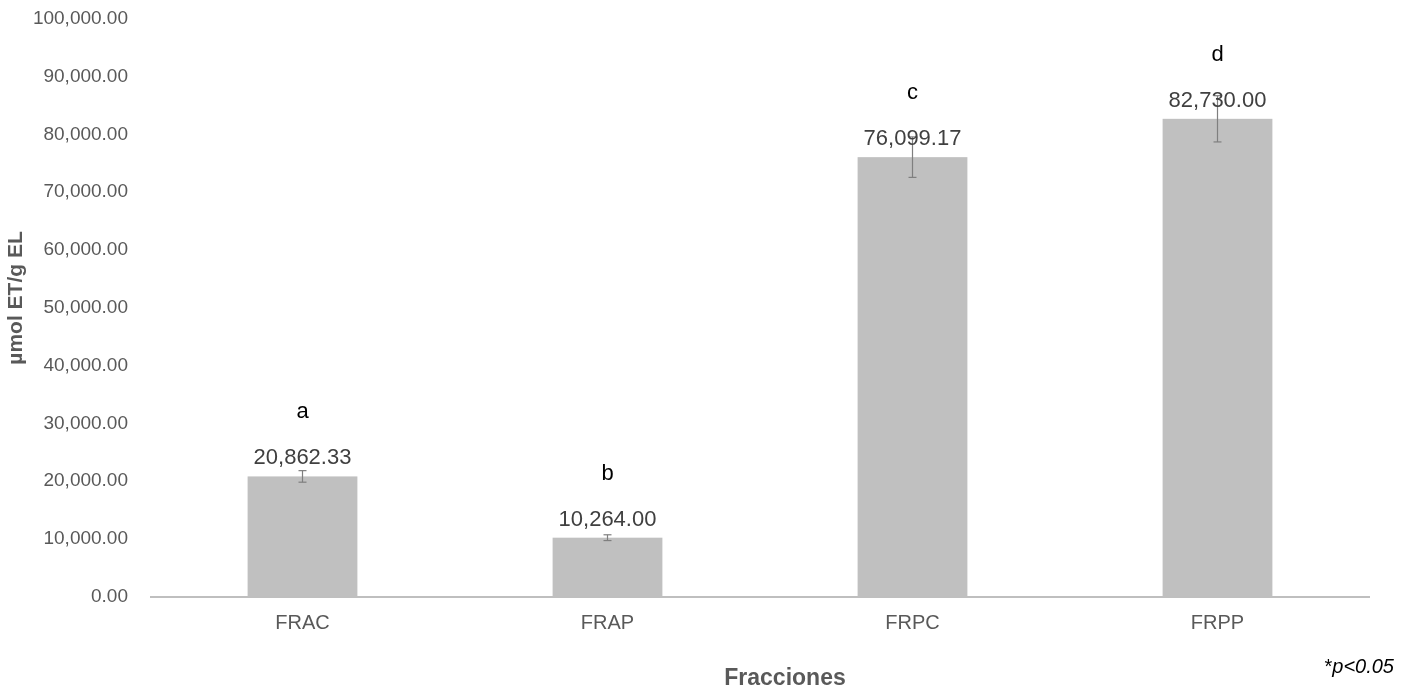 The height and width of the screenshot is (693, 1404). What do you see at coordinates (1217, 53) in the screenshot?
I see `annotation: d` at bounding box center [1217, 53].